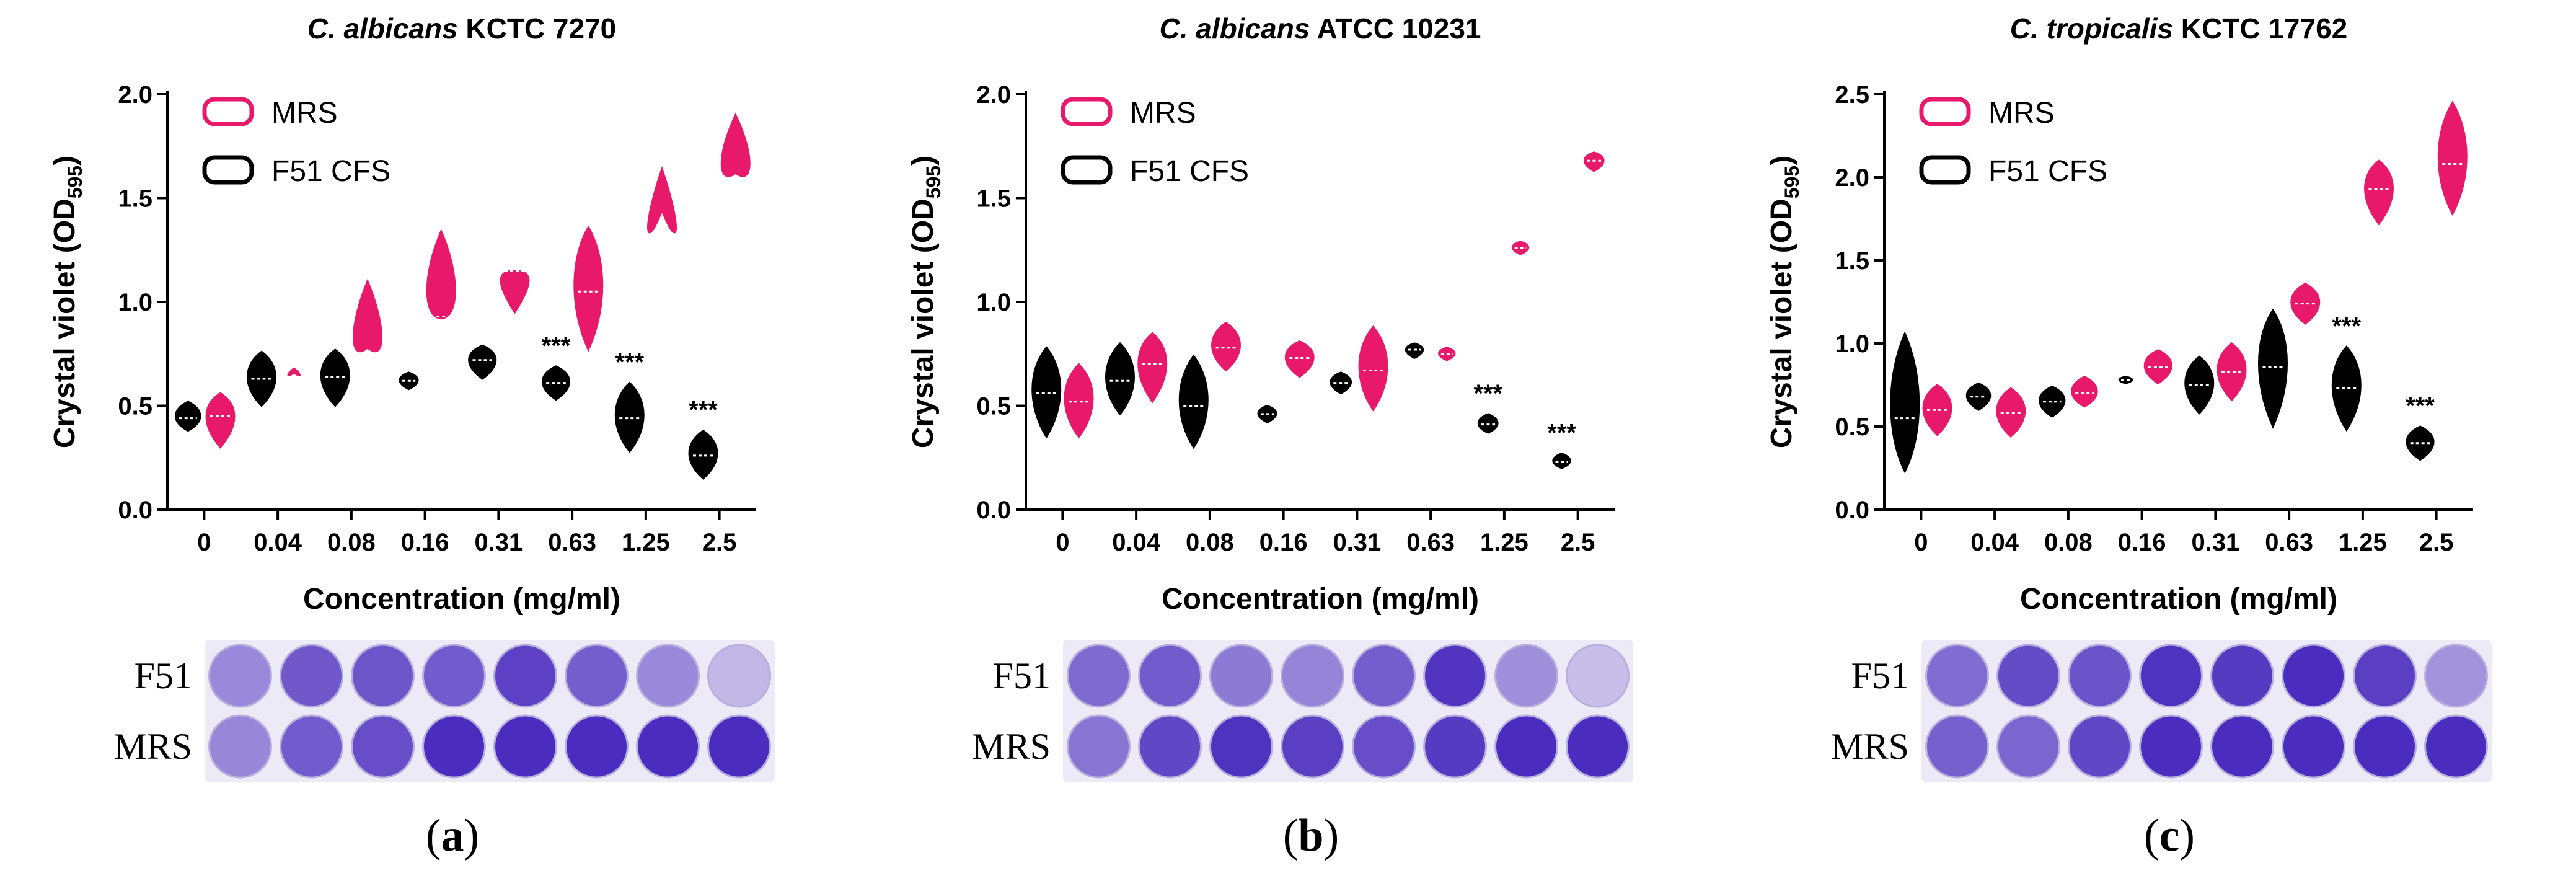 This screenshot has width=2576, height=881. Describe the element at coordinates (993, 406) in the screenshot. I see `y-tick-label: 0.5` at that location.